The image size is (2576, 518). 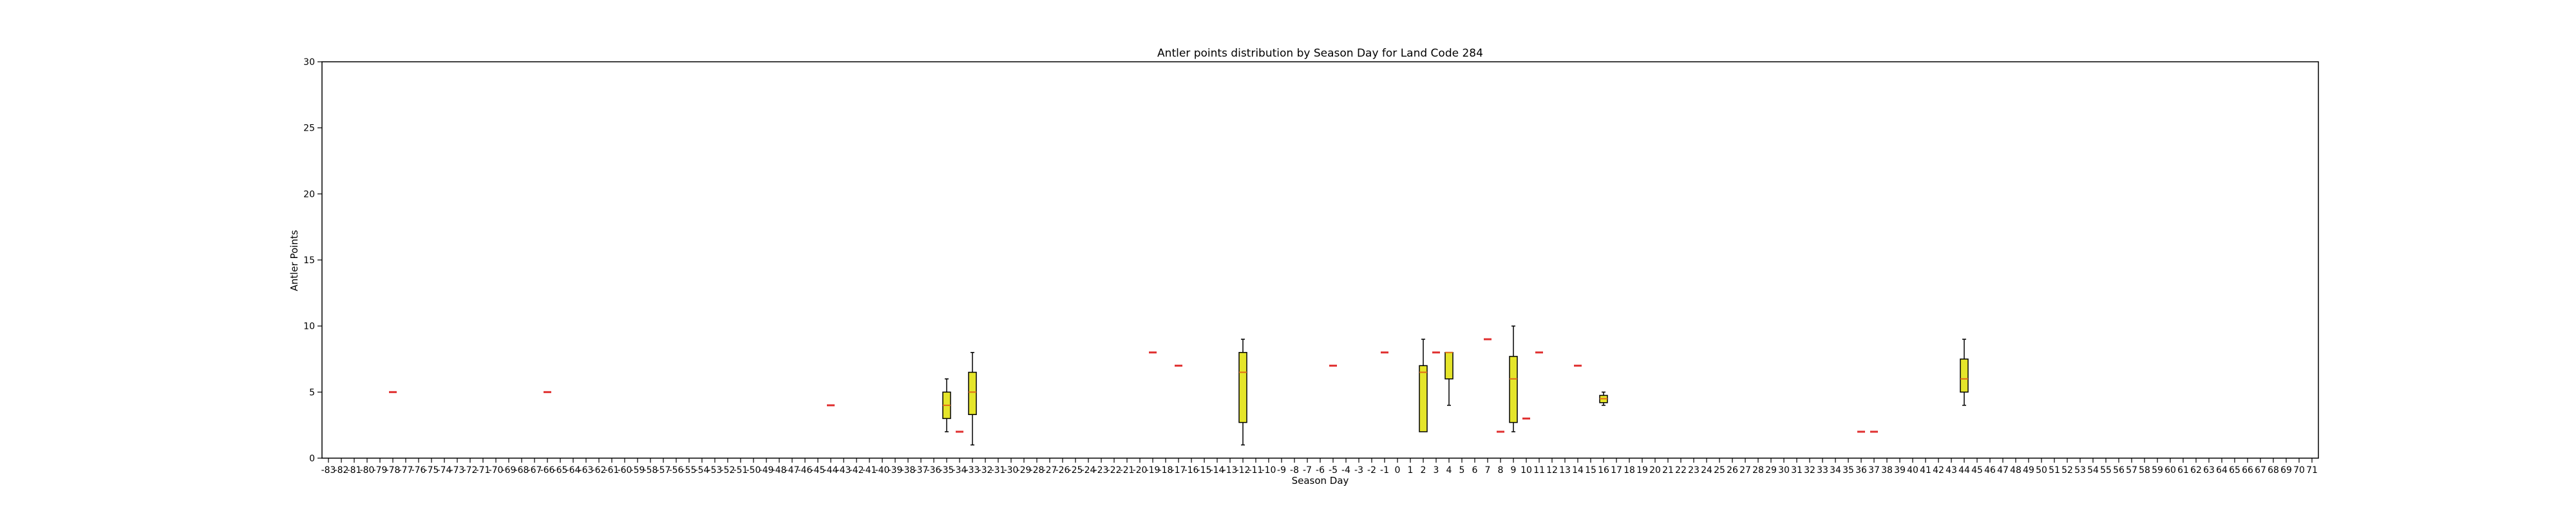 What do you see at coordinates (1603, 470) in the screenshot?
I see `x-tick-label: 16` at bounding box center [1603, 470].